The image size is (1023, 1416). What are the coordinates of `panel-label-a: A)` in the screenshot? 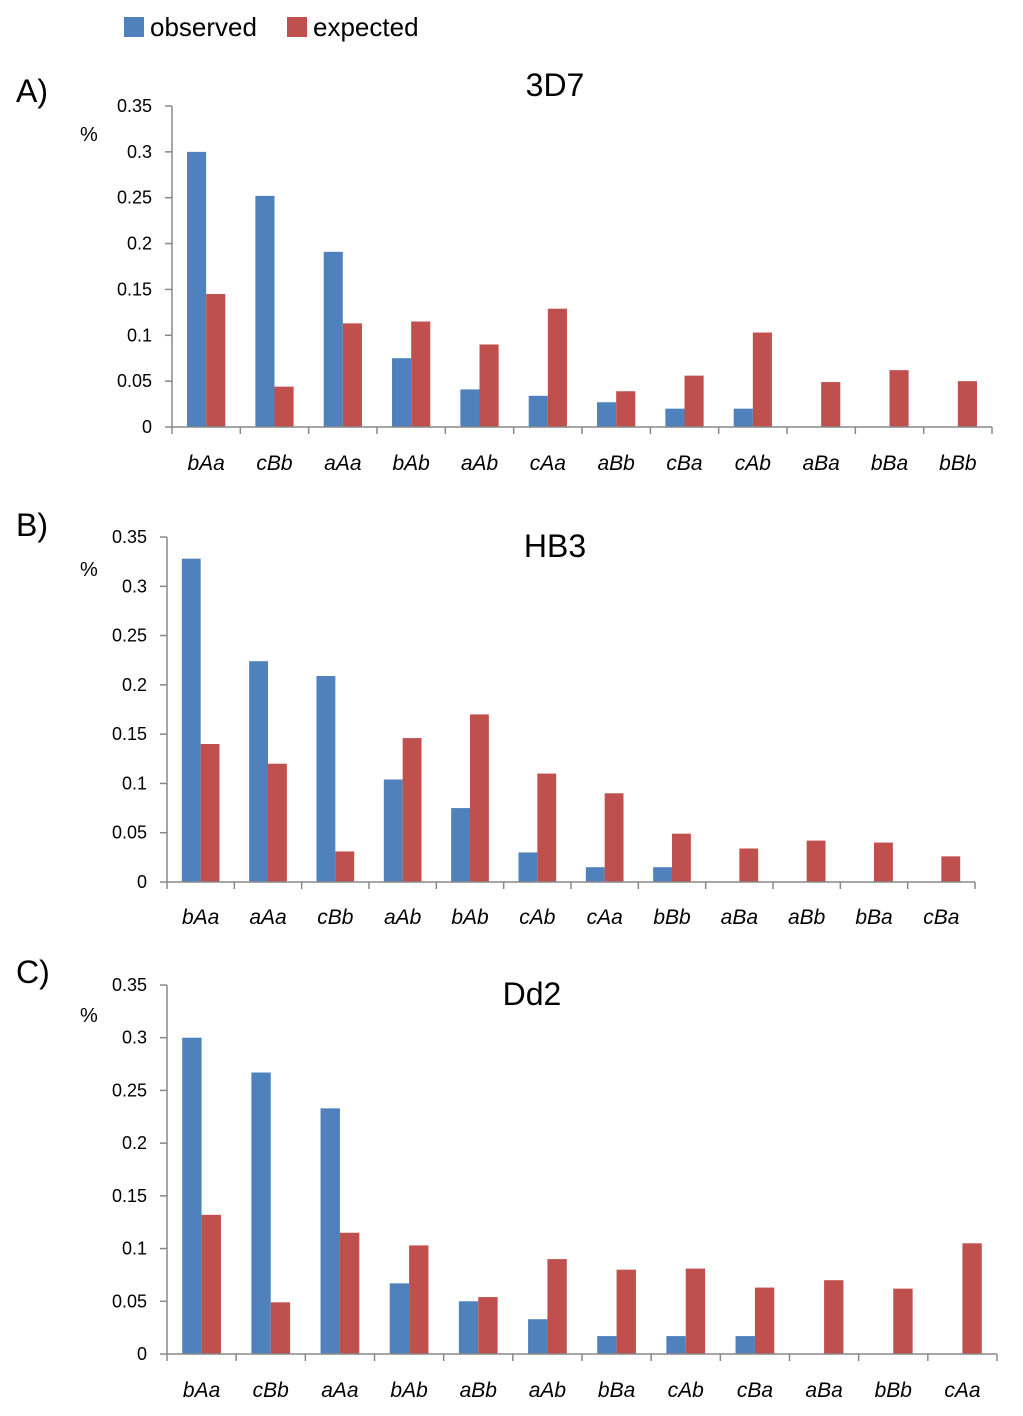 It's located at (32, 91).